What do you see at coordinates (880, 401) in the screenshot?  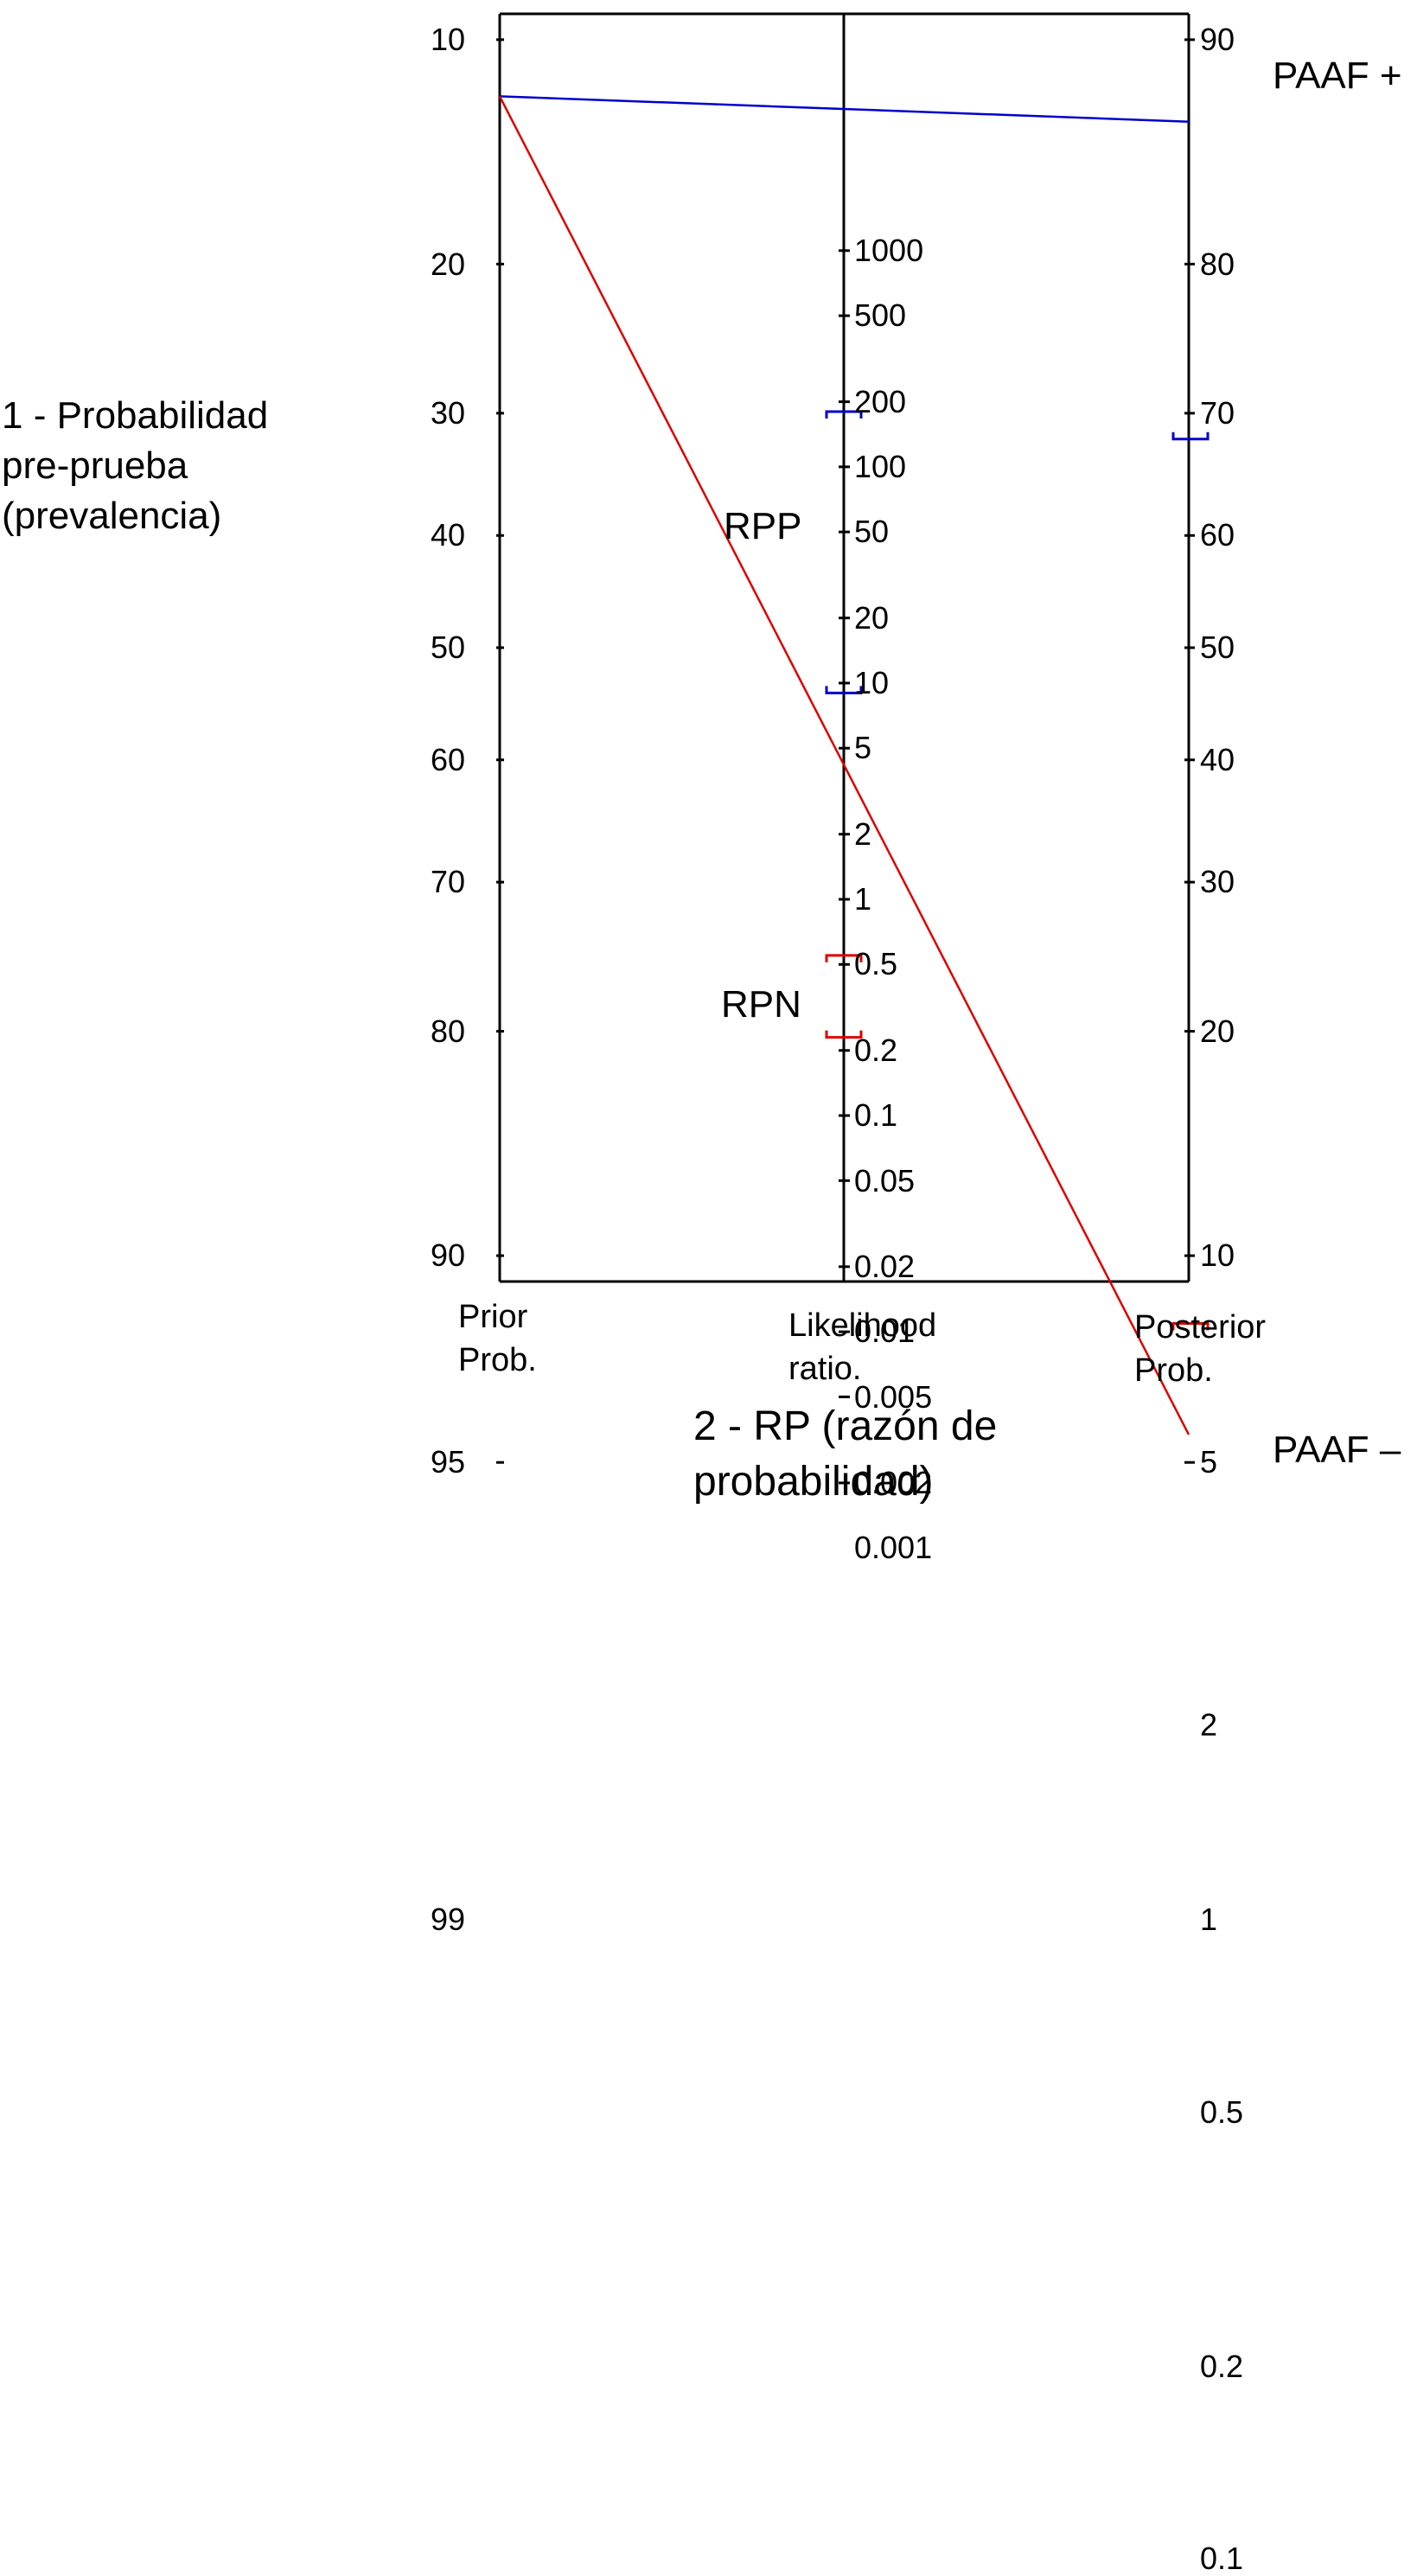 I see `likelihood-tick-label: 200` at bounding box center [880, 401].